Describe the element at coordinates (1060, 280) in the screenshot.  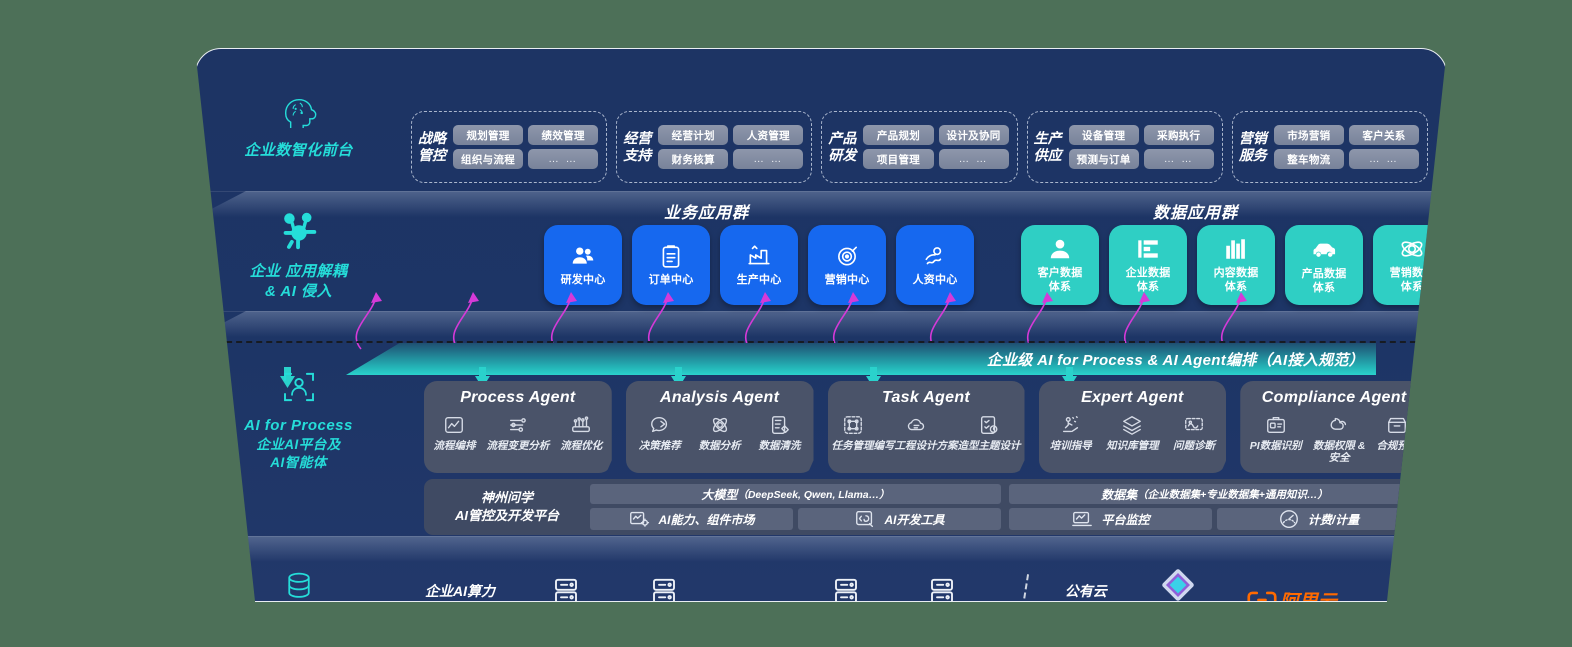
I see `app-card-label: 客户数据 体系` at that location.